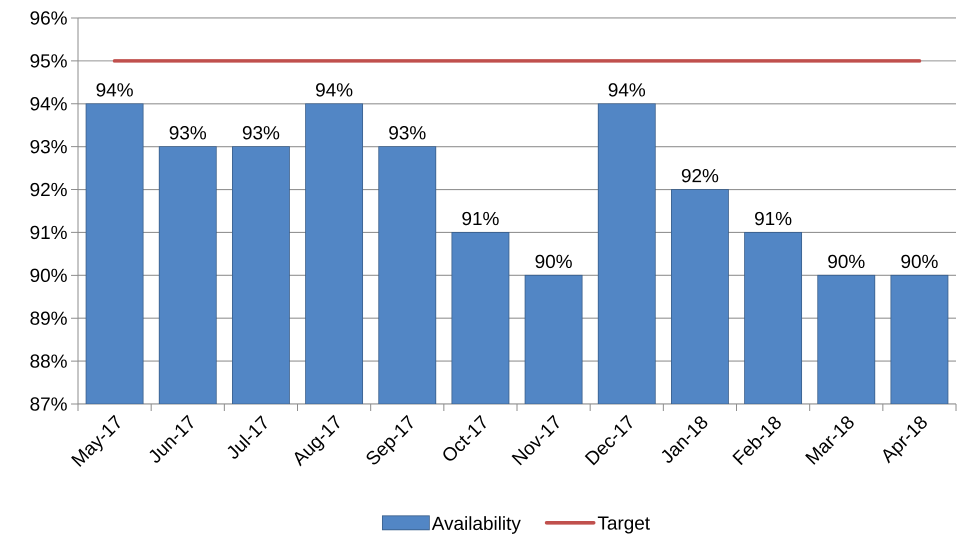 The height and width of the screenshot is (541, 957). Describe the element at coordinates (48, 61) in the screenshot. I see `y-tick-label: 95%` at that location.